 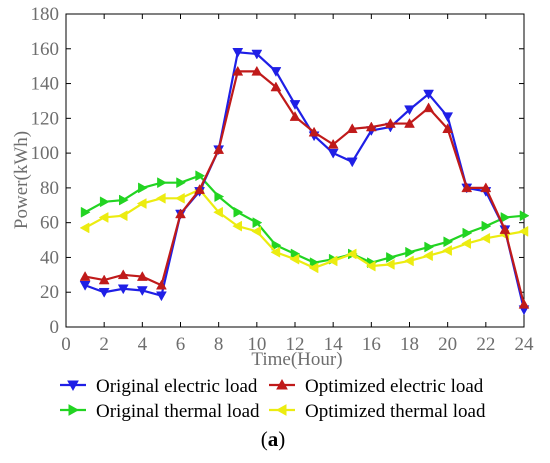 I want to click on x-tick-label: 2, so click(x=104, y=344).